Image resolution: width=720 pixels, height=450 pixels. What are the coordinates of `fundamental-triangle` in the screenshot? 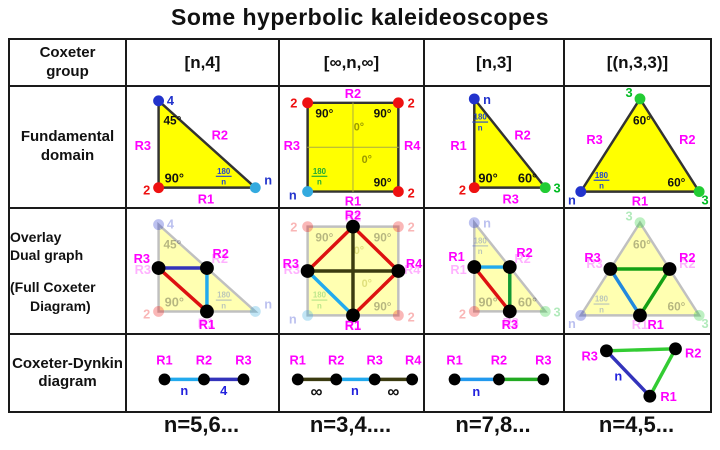 It's located at (208, 143).